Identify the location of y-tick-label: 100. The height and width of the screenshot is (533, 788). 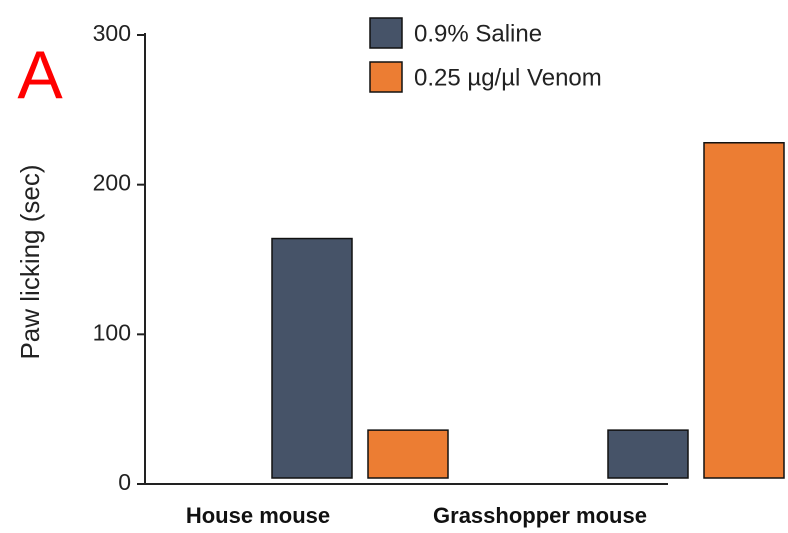
(112, 332).